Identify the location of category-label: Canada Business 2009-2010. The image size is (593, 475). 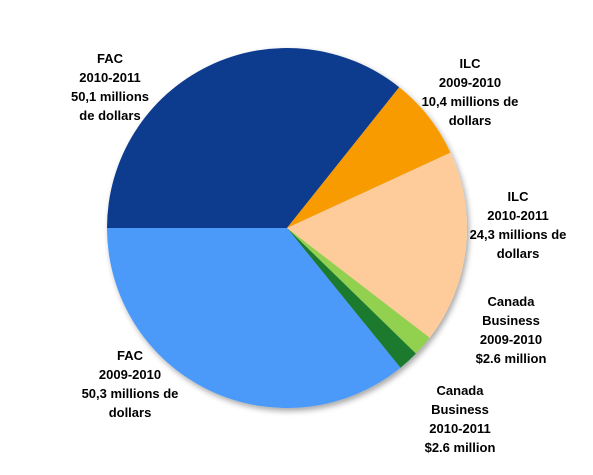
(511, 320).